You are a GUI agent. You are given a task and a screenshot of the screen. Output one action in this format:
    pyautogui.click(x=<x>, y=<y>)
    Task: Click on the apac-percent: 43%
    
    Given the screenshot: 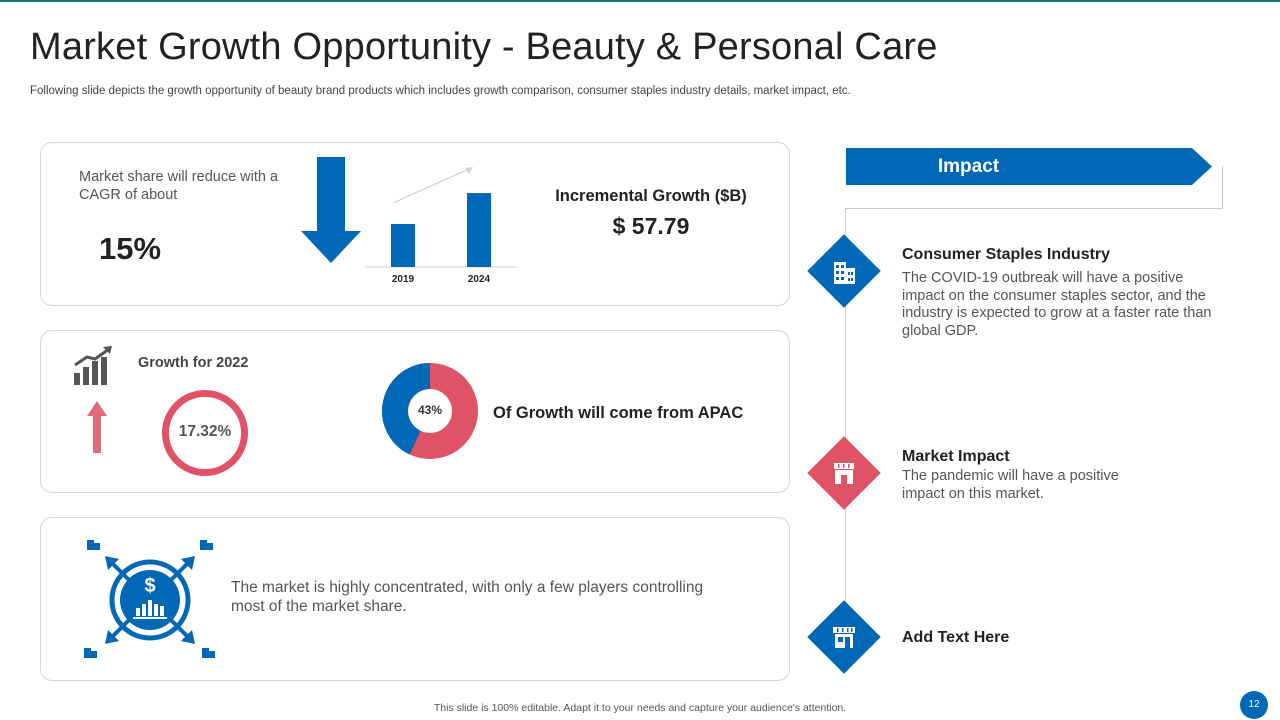 What is the action you would take?
    pyautogui.click(x=430, y=410)
    